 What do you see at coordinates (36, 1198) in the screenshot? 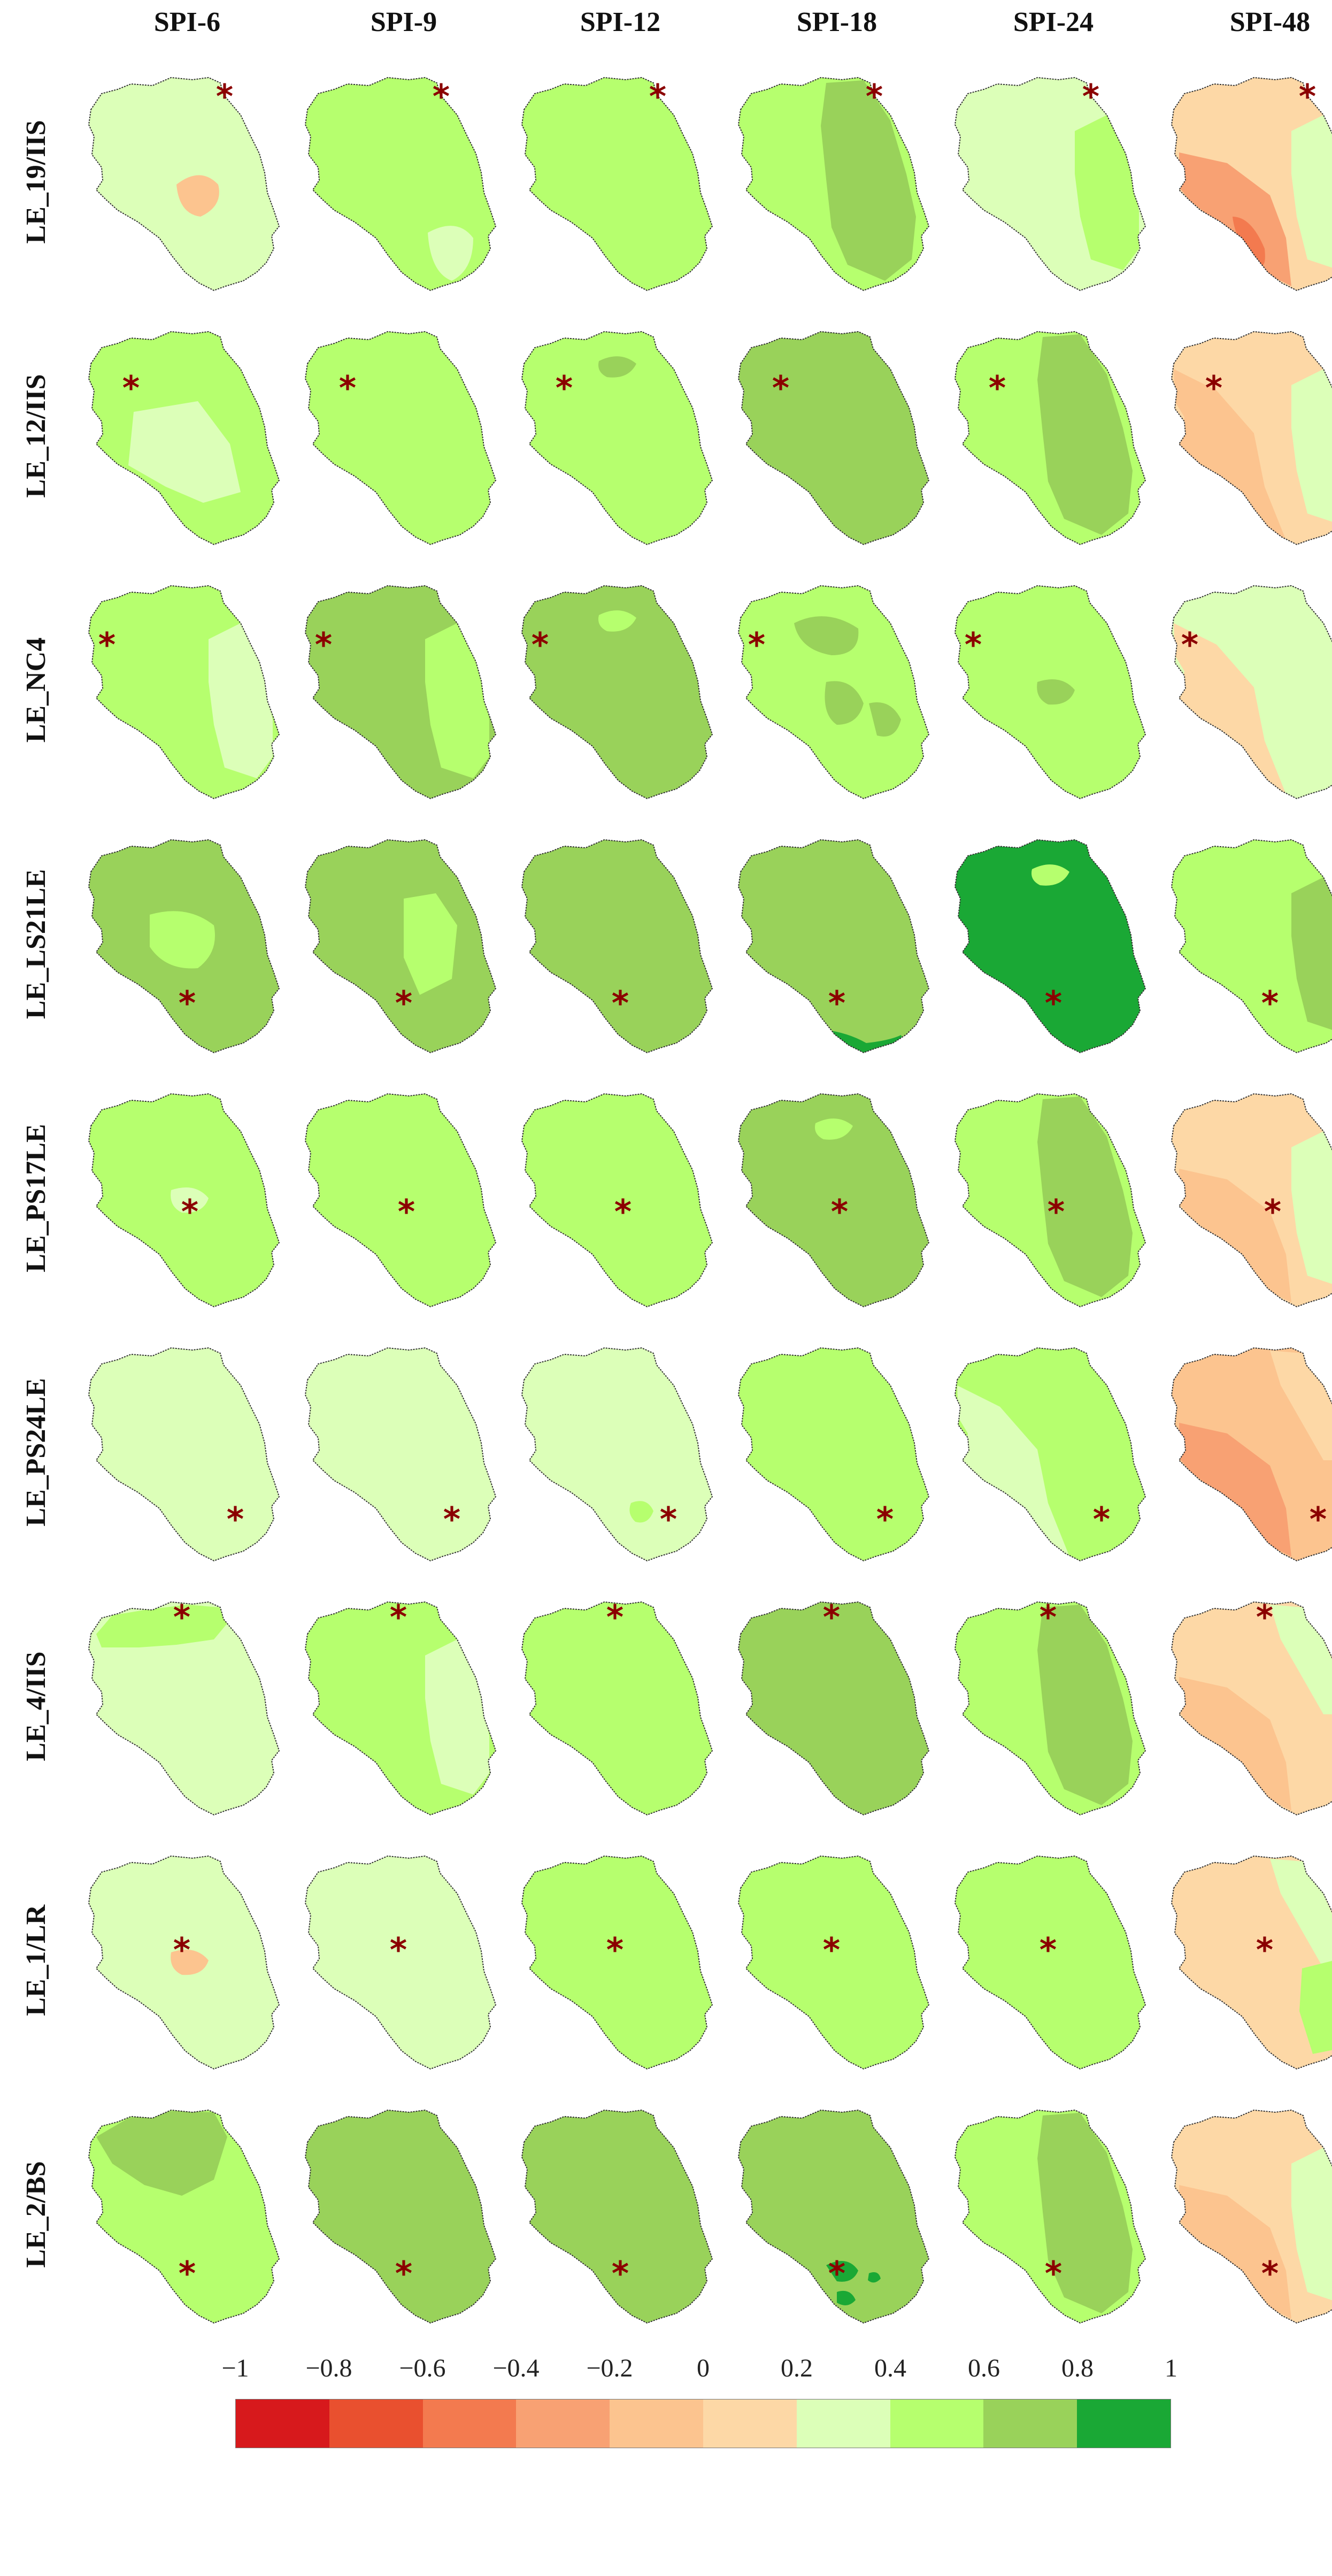
I see `row-header: LE_PS17LE` at bounding box center [36, 1198].